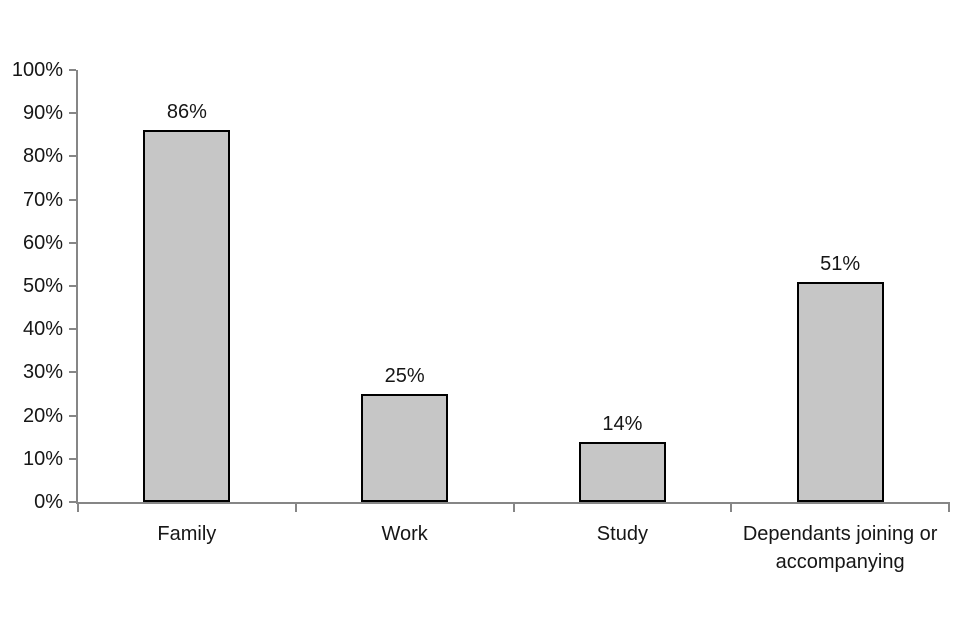 This screenshot has height=640, width=960. I want to click on bar-work, so click(405, 448).